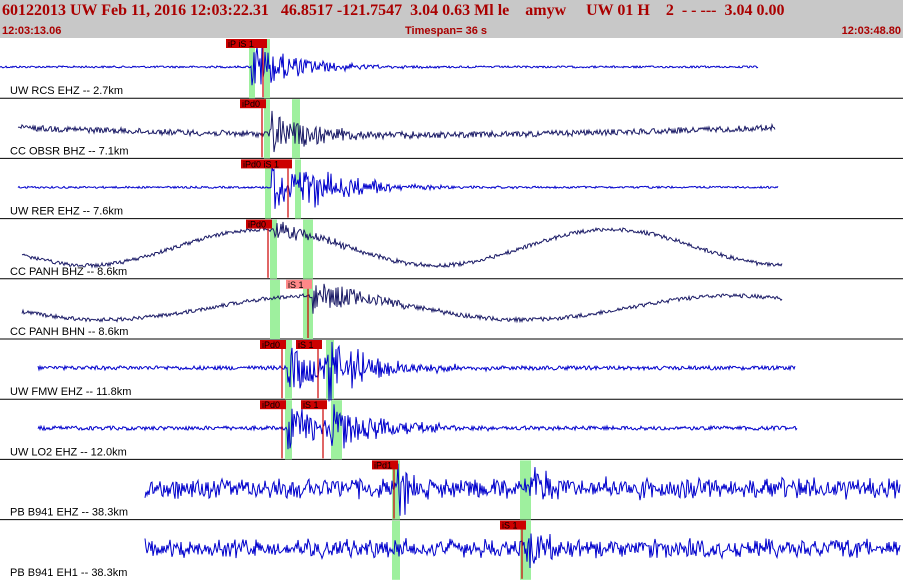 The height and width of the screenshot is (585, 903). What do you see at coordinates (66, 91) in the screenshot?
I see `trace-label: UW RCS EHZ -- 2.7km` at bounding box center [66, 91].